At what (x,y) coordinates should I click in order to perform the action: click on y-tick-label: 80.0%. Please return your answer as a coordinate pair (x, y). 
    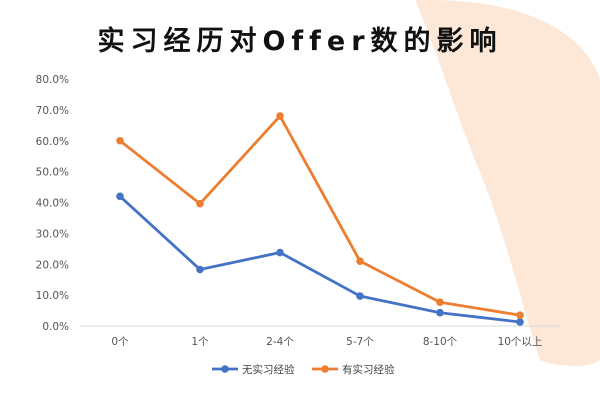
    Looking at the image, I should click on (52, 80).